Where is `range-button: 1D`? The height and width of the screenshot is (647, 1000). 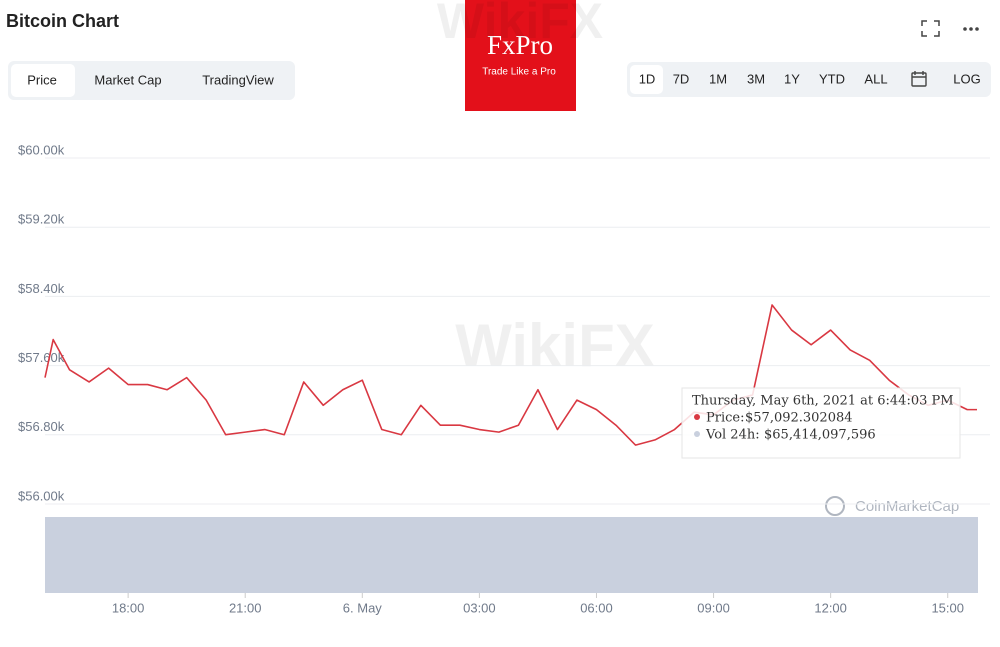
range-button: 1D is located at coordinates (647, 78).